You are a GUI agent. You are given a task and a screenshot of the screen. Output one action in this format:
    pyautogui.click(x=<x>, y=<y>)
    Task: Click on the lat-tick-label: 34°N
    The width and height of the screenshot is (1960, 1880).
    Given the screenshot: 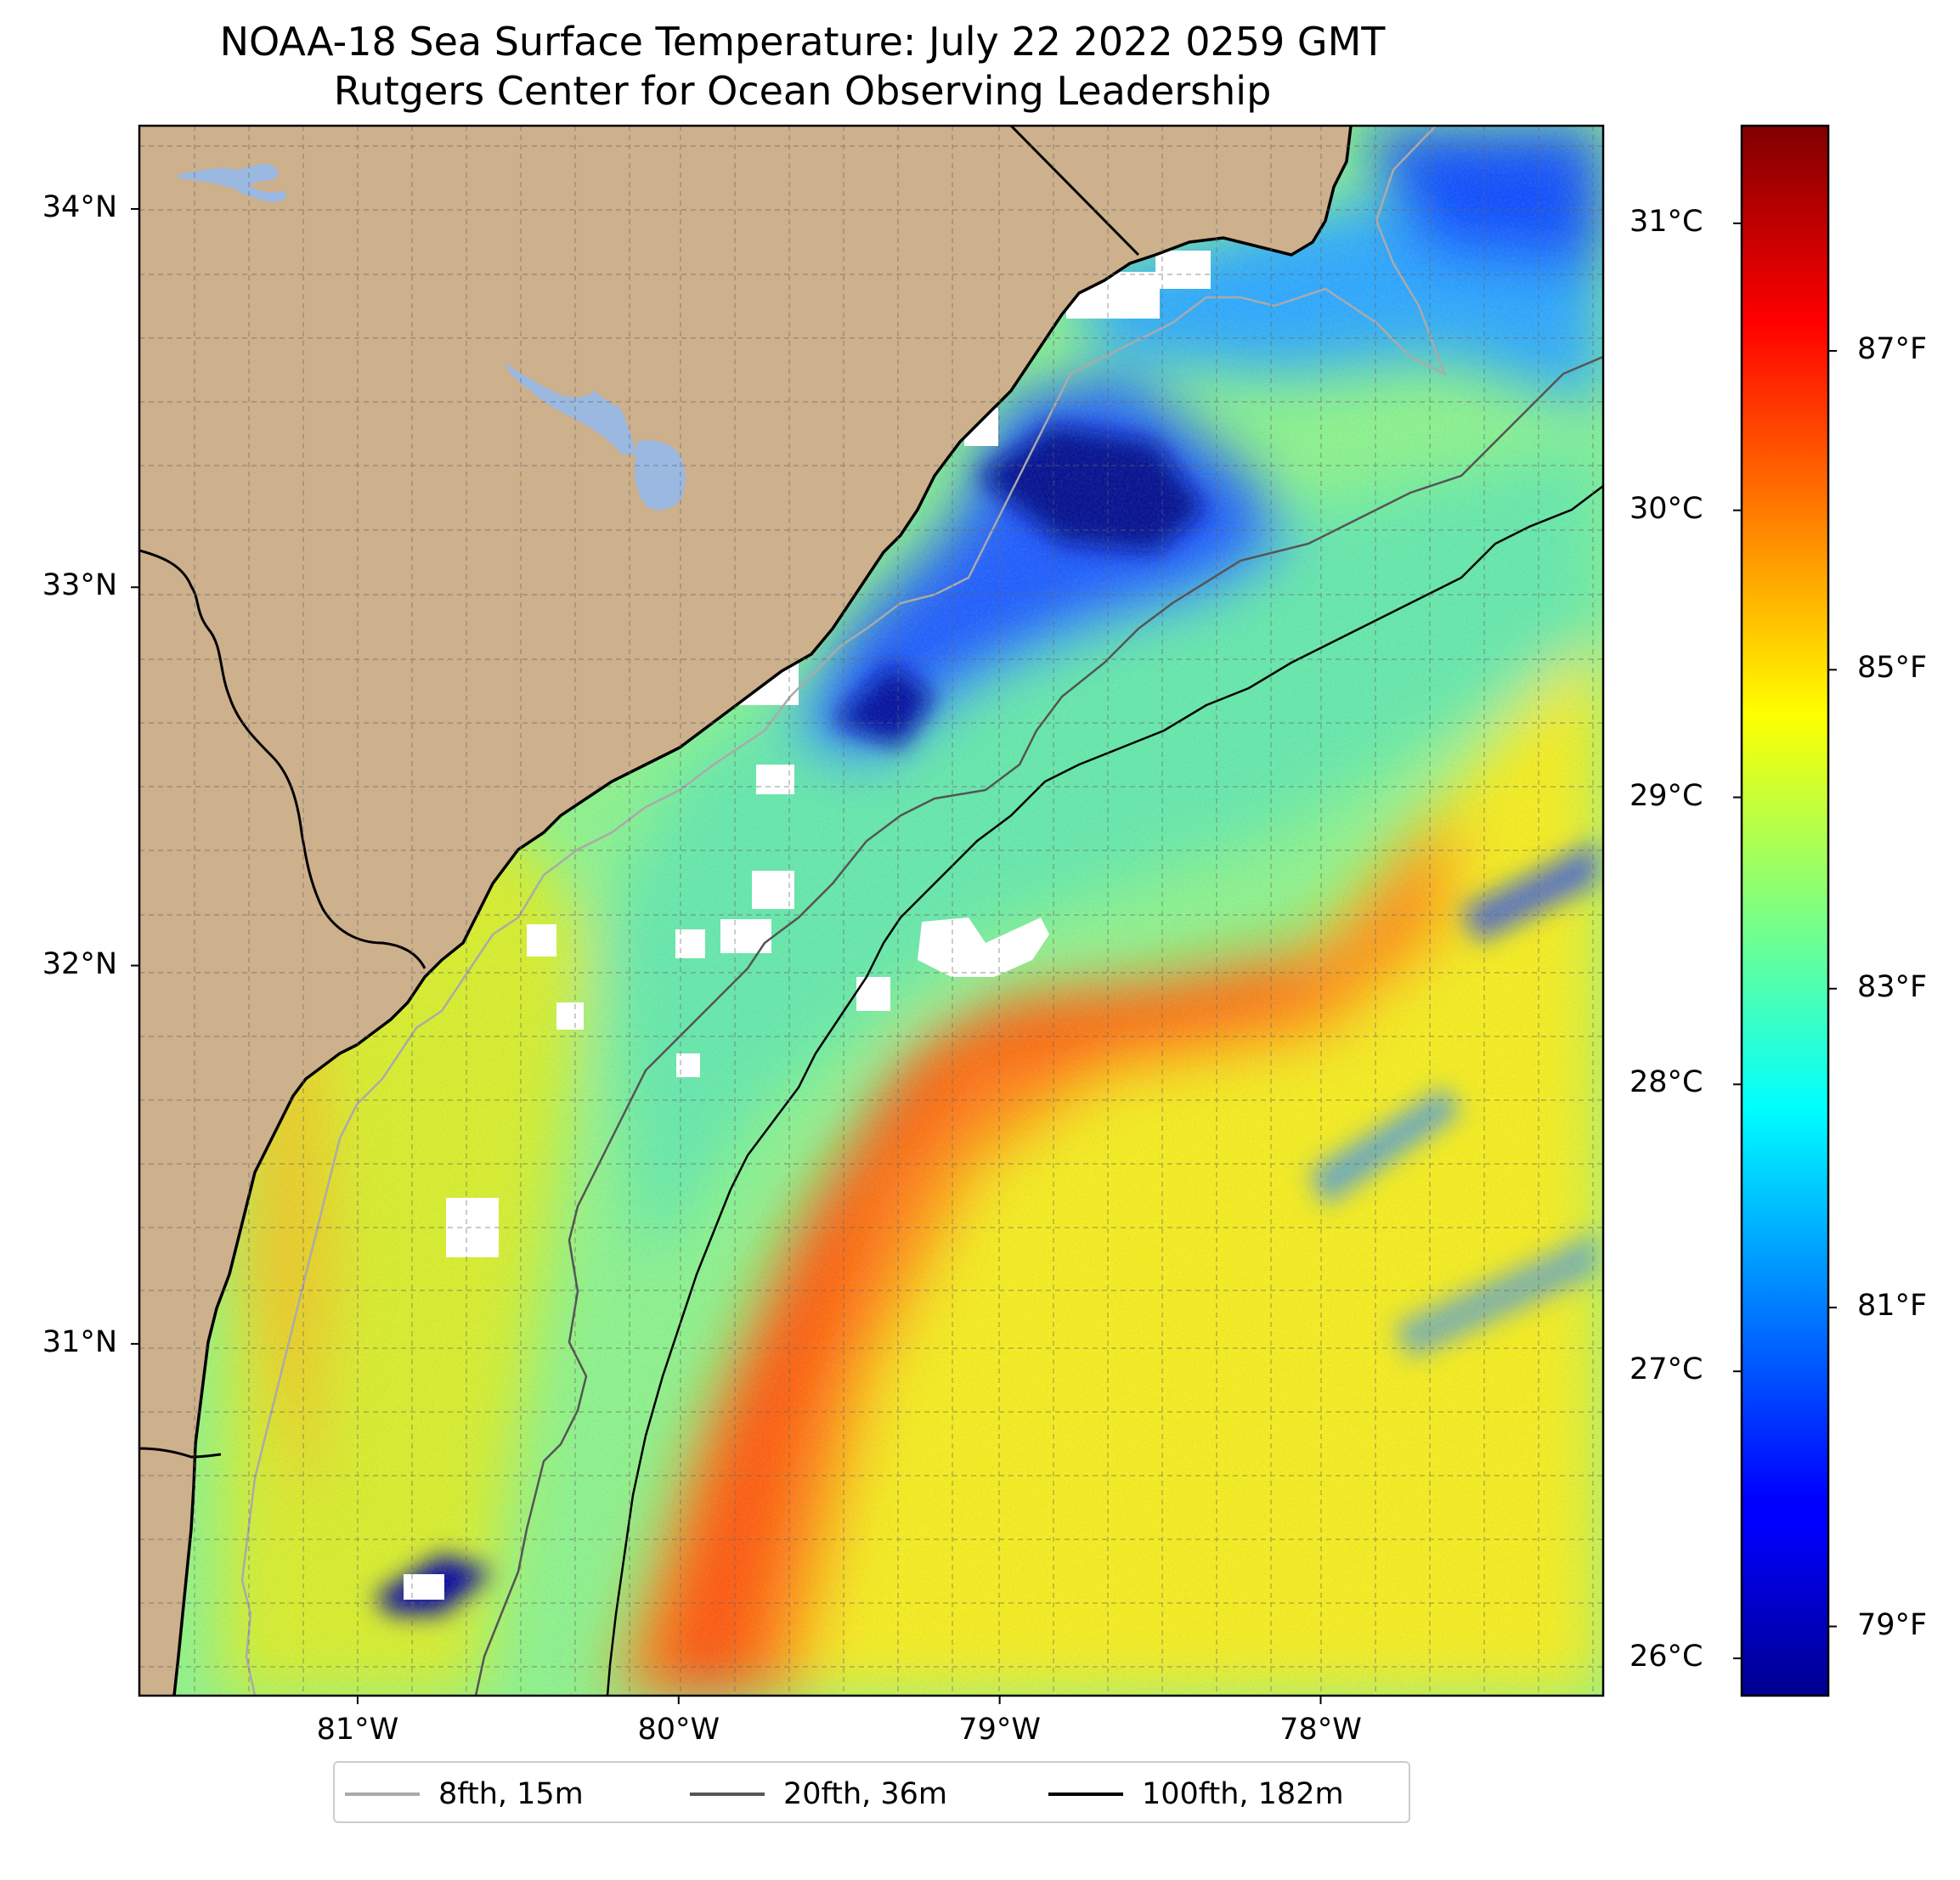 What is the action you would take?
    pyautogui.click(x=80, y=206)
    